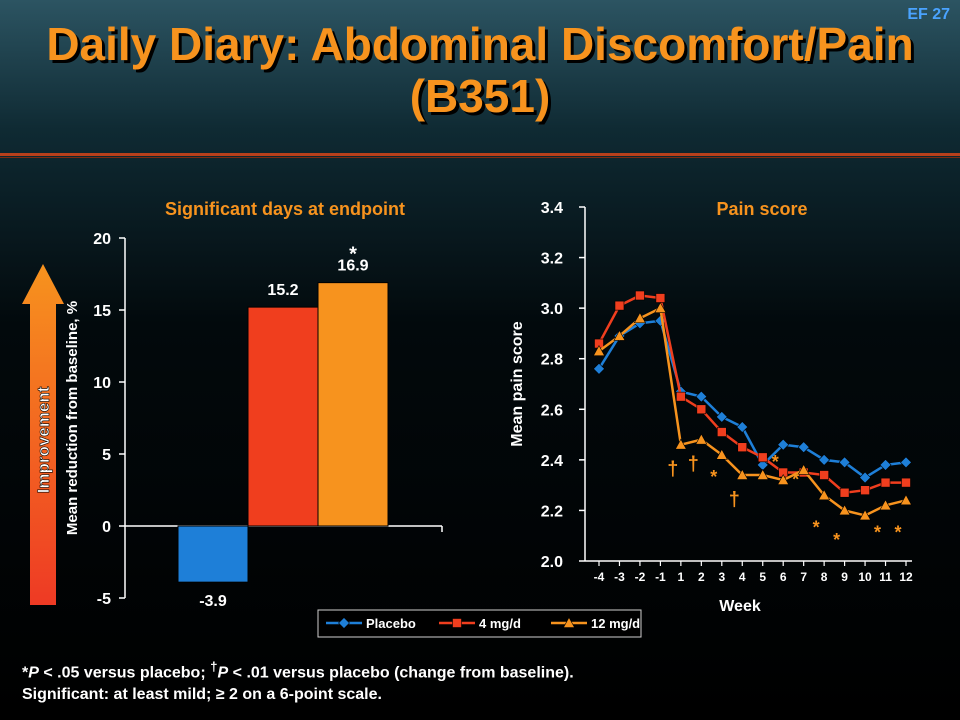 This screenshot has height=720, width=960. What do you see at coordinates (552, 410) in the screenshot?
I see `line-y-tick-label: 2.6` at bounding box center [552, 410].